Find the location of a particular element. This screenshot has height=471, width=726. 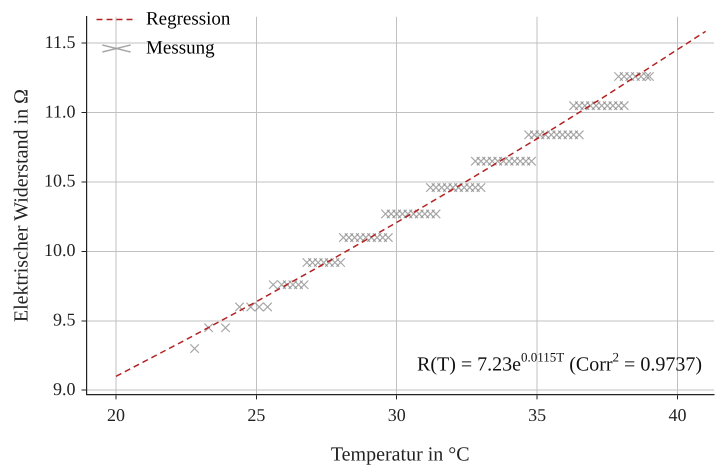

y-tick-label: 9.0 is located at coordinates (64, 388).